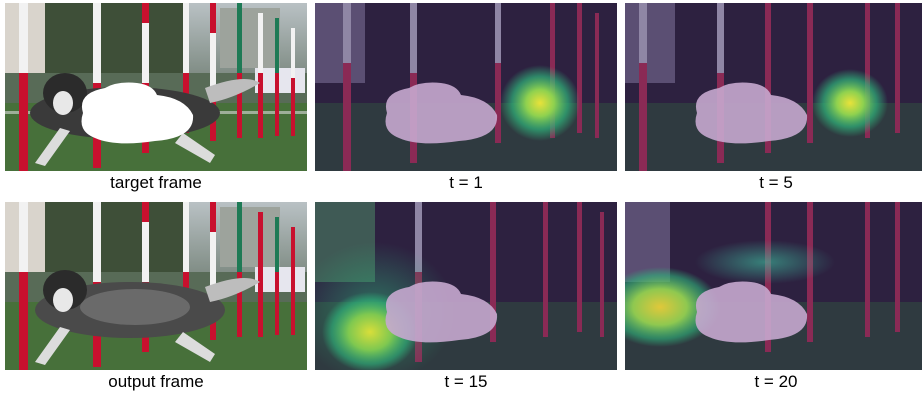  What do you see at coordinates (466, 381) in the screenshot?
I see `caption-t15: t = 15` at bounding box center [466, 381].